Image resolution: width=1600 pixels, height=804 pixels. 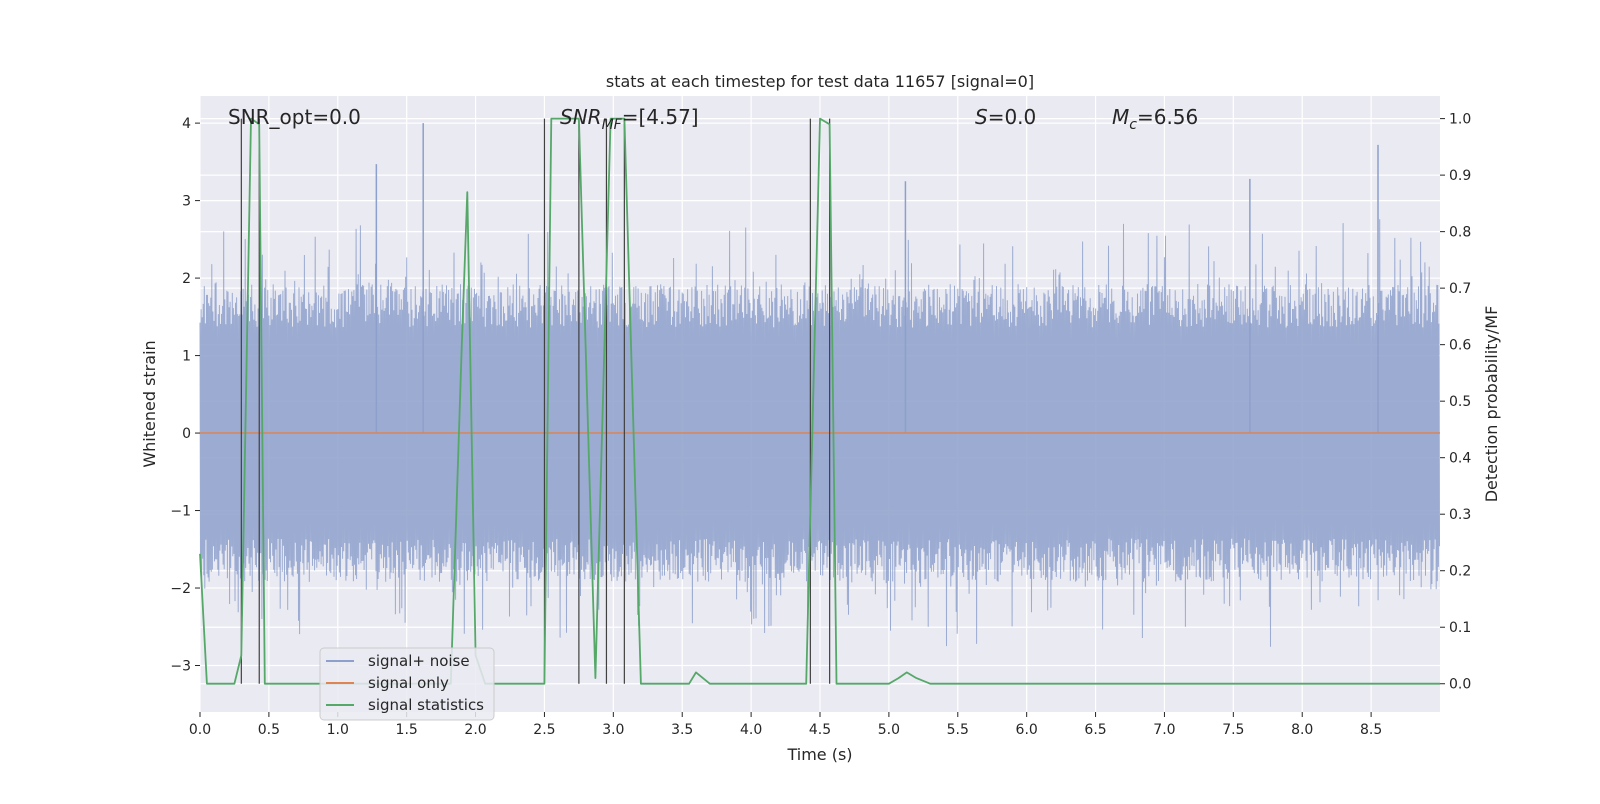 I want to click on x-tick-label: 7.0, so click(x=1164, y=730).